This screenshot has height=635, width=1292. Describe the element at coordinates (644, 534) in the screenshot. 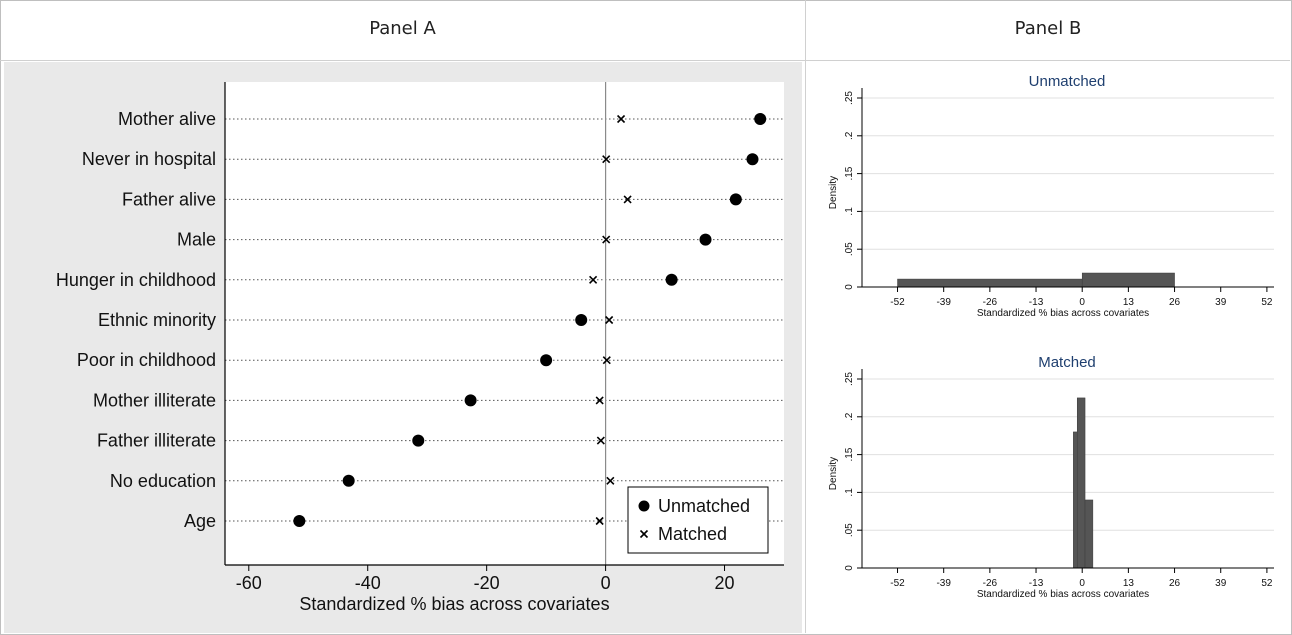

I see `legend-matched-marker` at that location.